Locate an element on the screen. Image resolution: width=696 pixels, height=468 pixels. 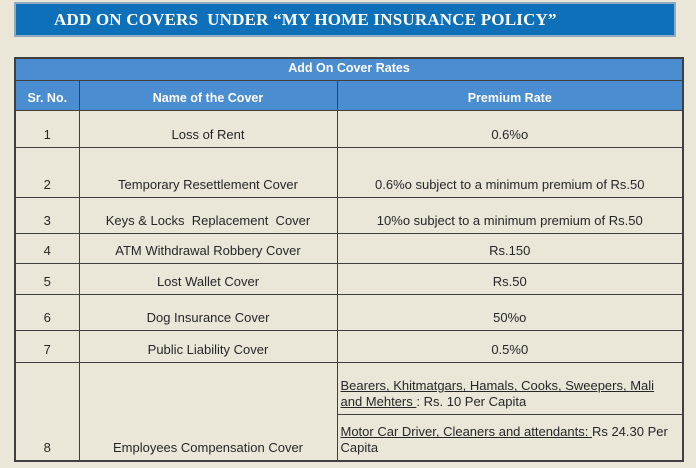
sr-no-cell: 5 is located at coordinates (47, 279).